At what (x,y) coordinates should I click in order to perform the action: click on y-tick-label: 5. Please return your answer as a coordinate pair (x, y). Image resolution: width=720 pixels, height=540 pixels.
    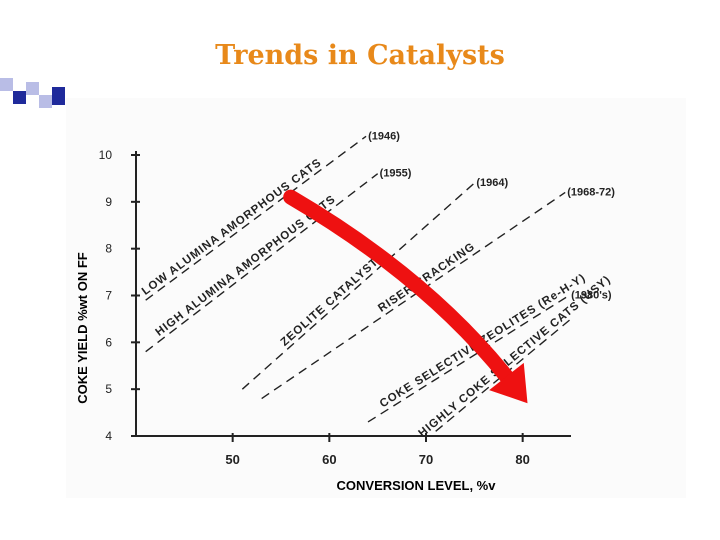
    Looking at the image, I should click on (108, 389).